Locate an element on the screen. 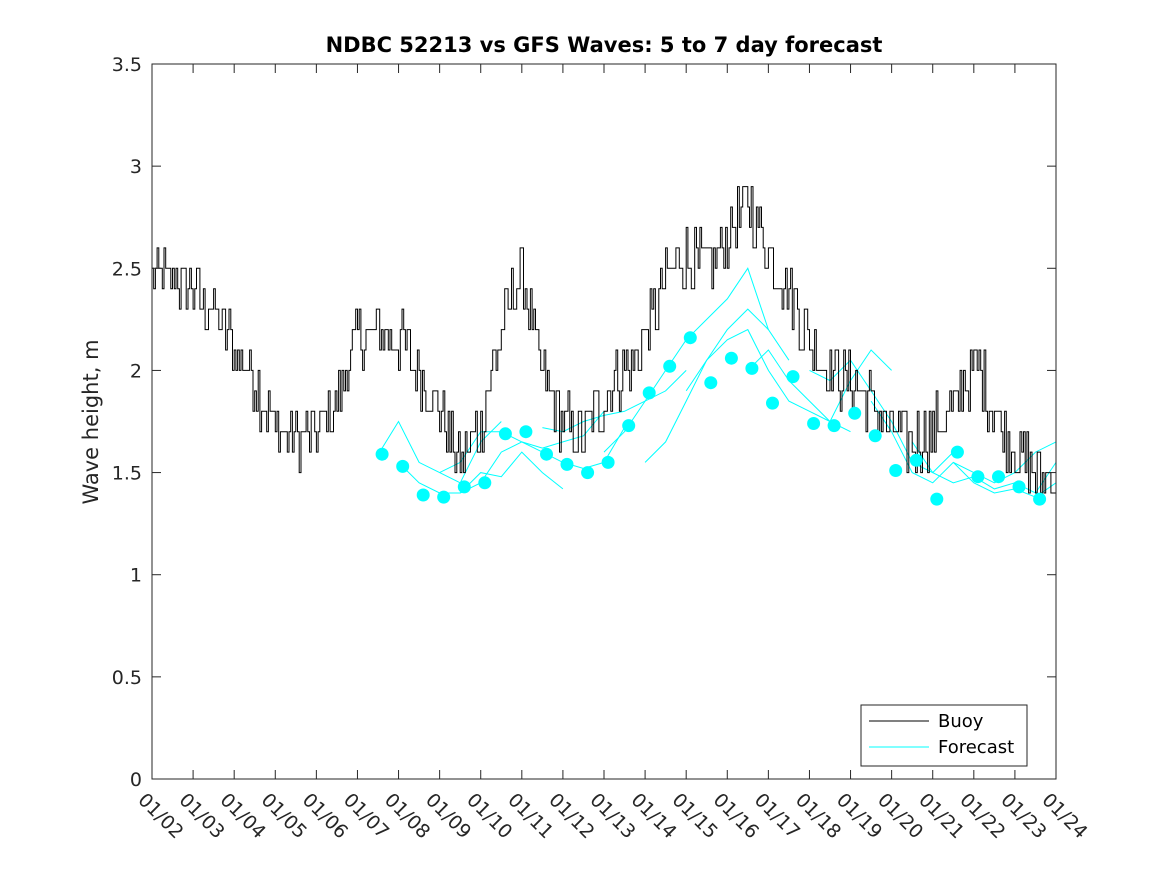 This screenshot has width=1167, height=875. x-tick-label: 01/15 is located at coordinates (695, 816).